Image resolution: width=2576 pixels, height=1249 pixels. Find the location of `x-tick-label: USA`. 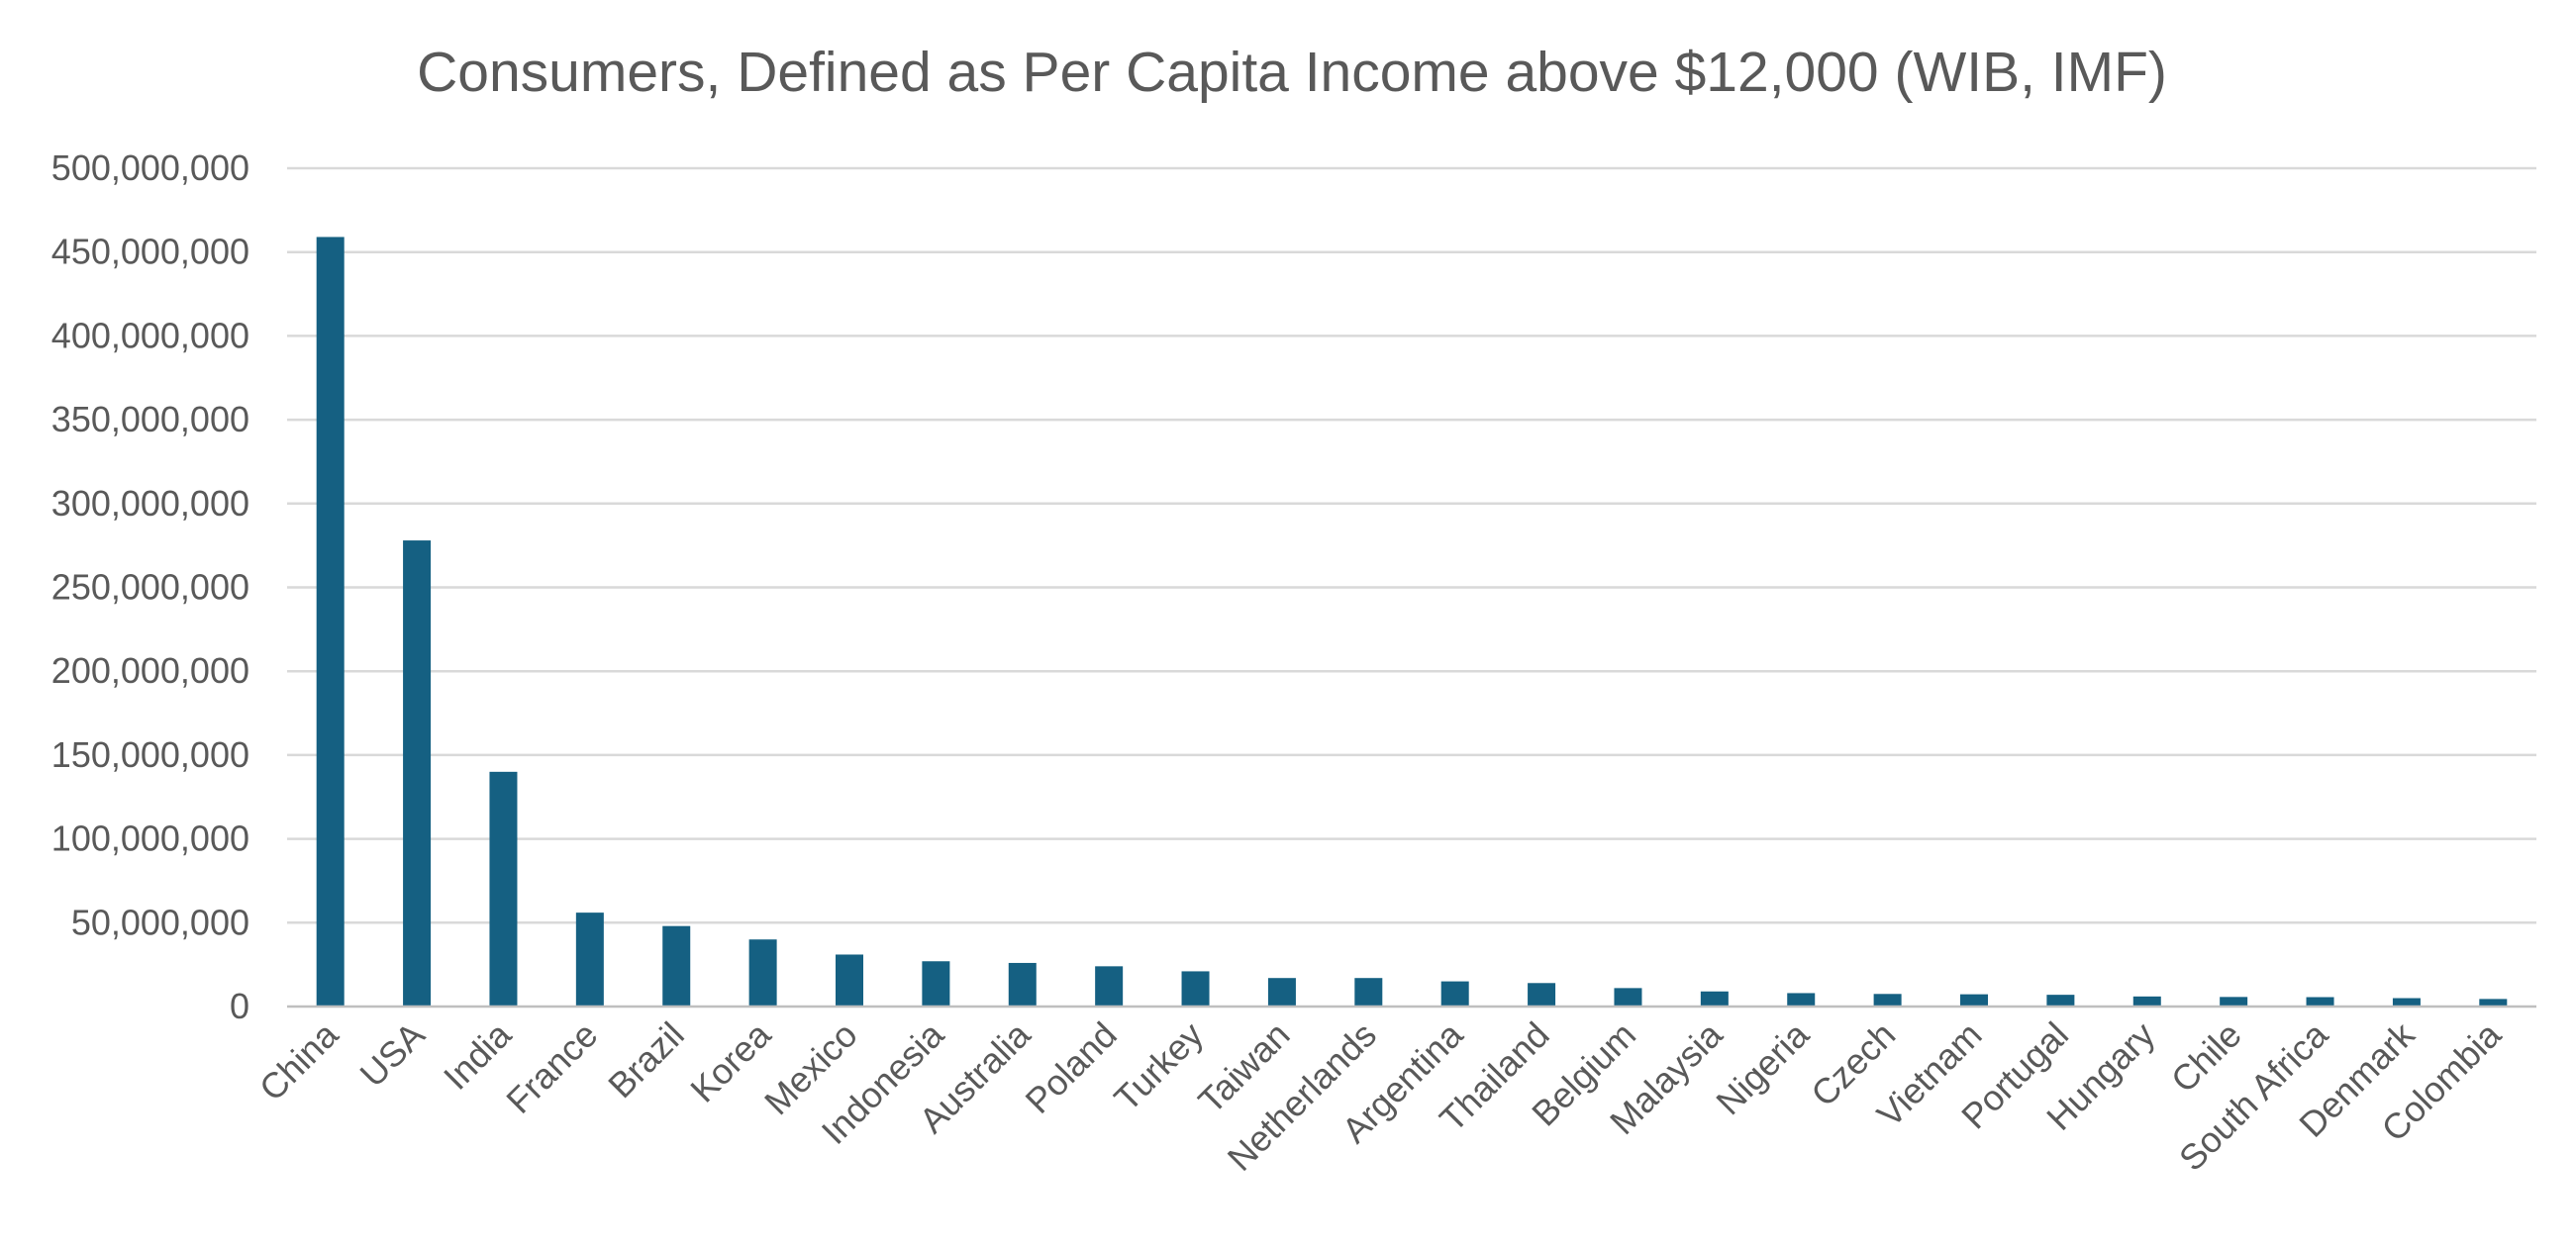

x-tick-label: USA is located at coordinates (392, 1054).